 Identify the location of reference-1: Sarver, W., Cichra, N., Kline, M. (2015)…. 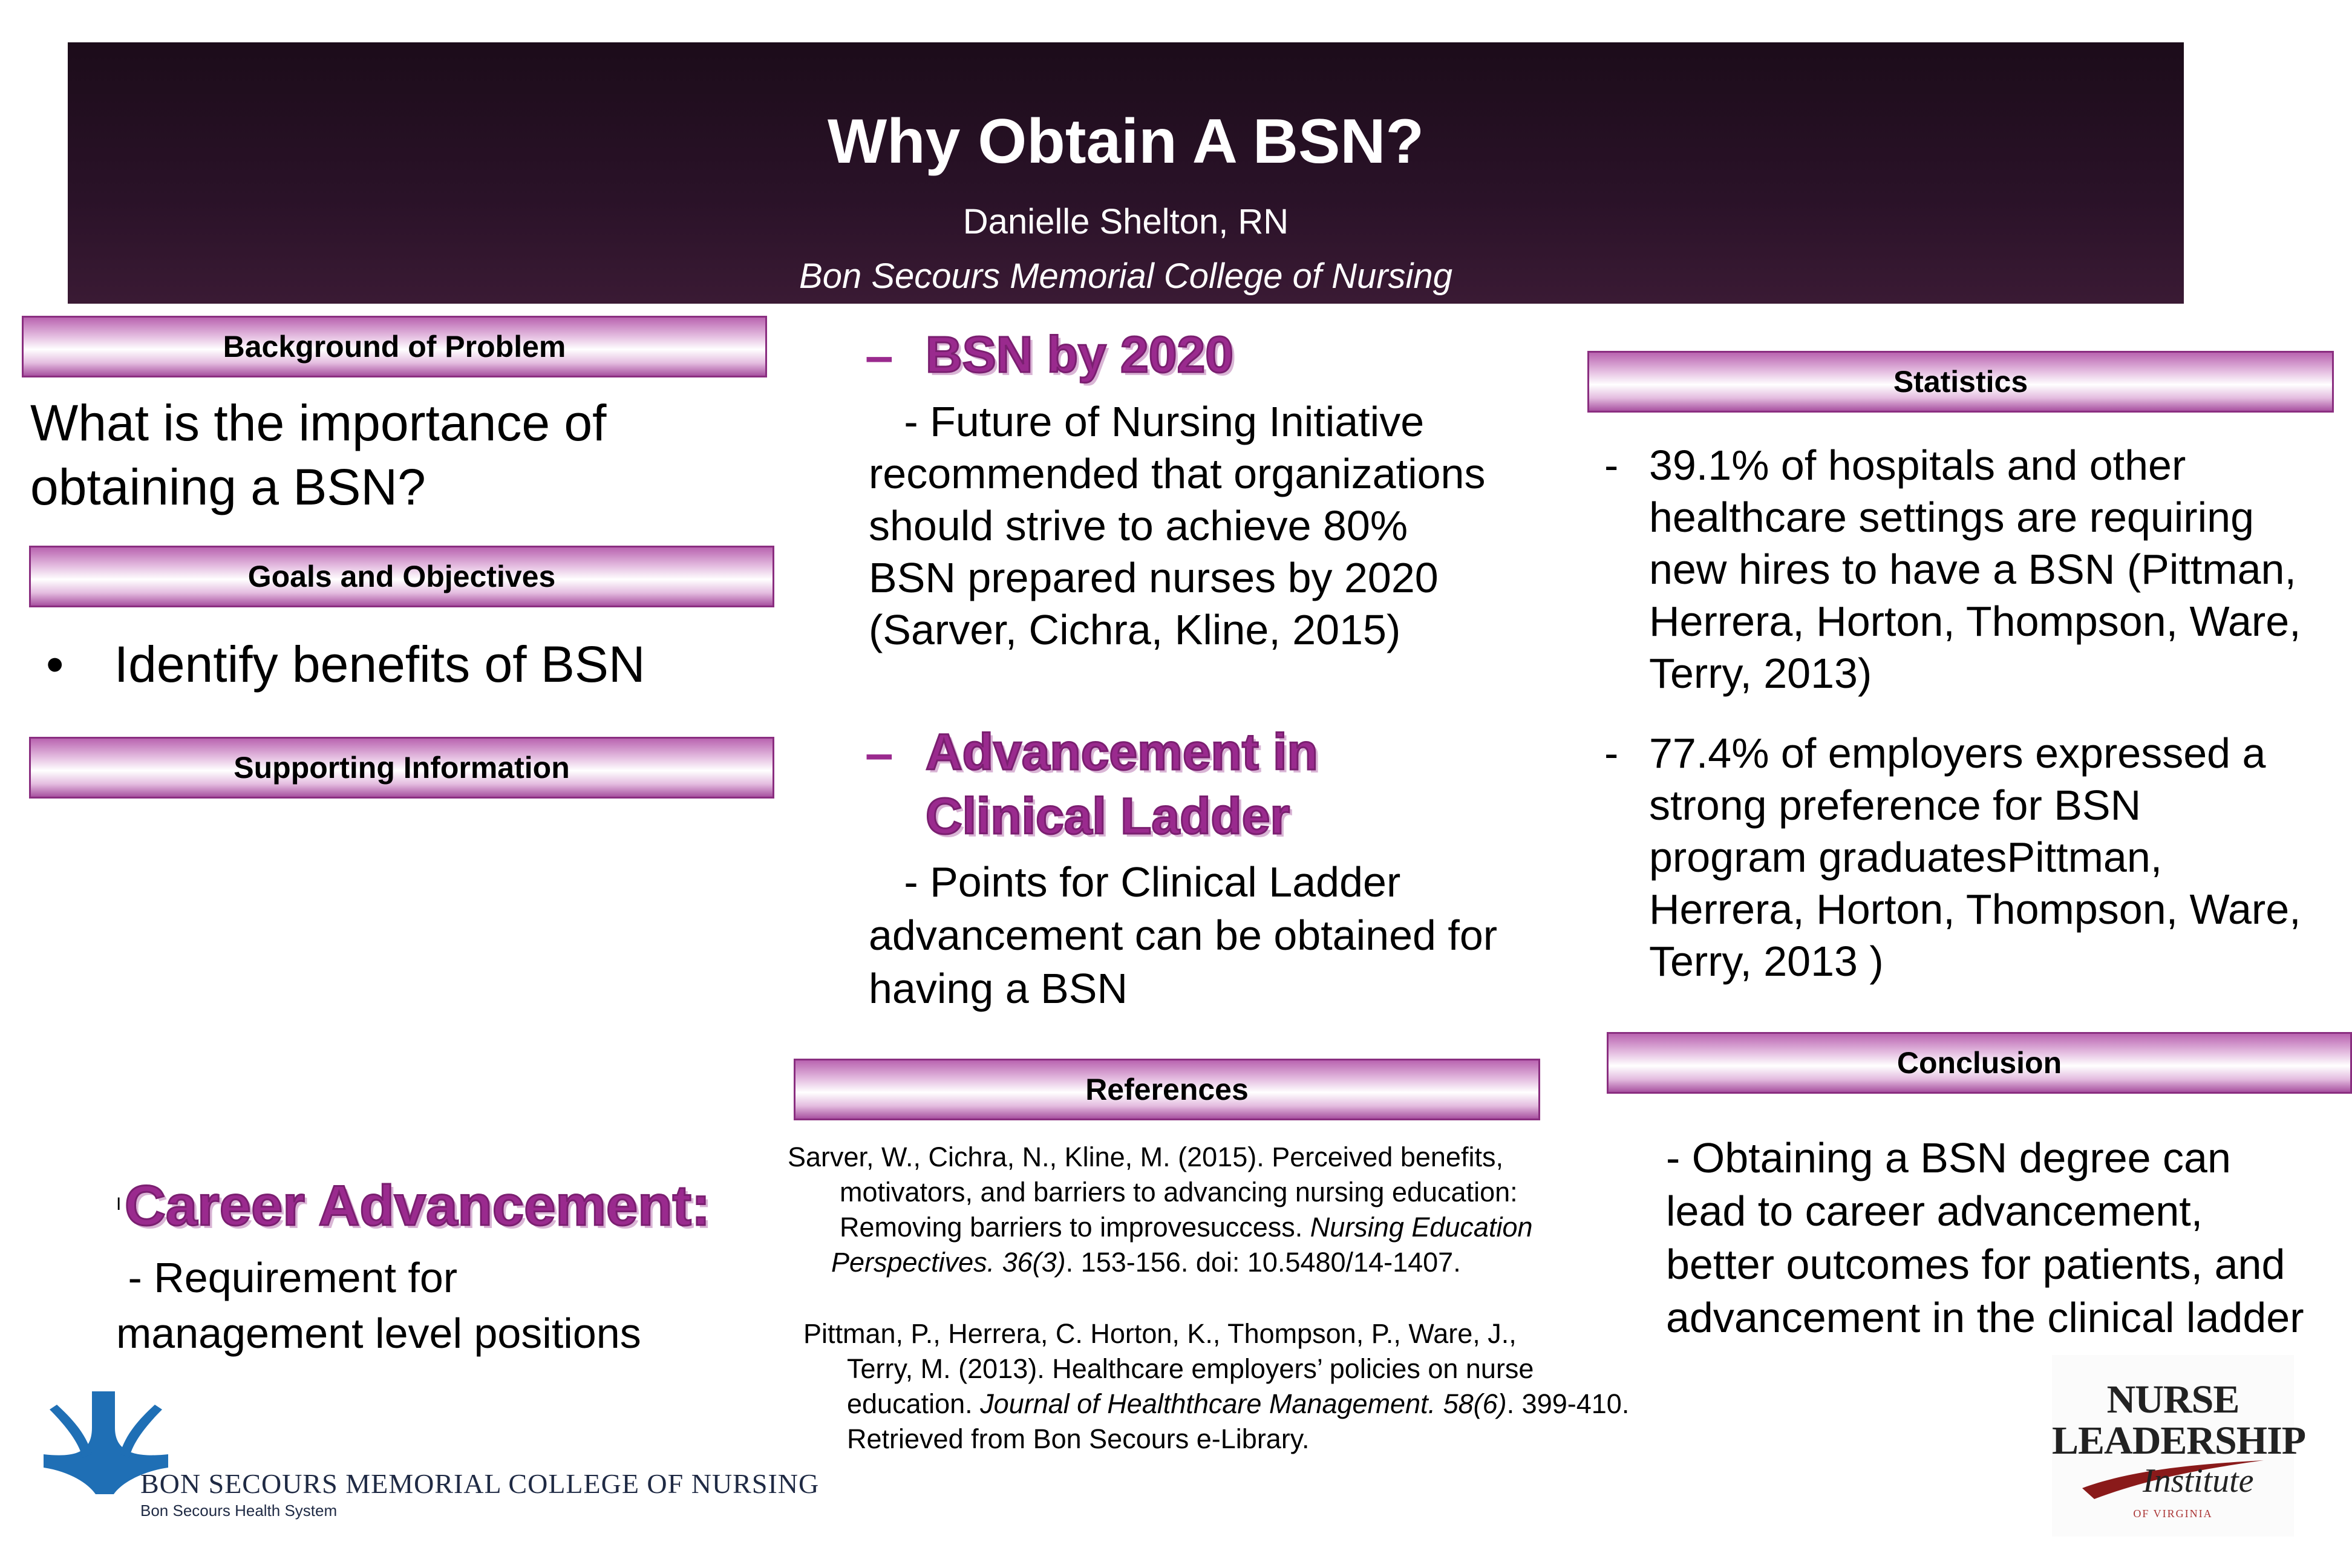
(1211, 1210).